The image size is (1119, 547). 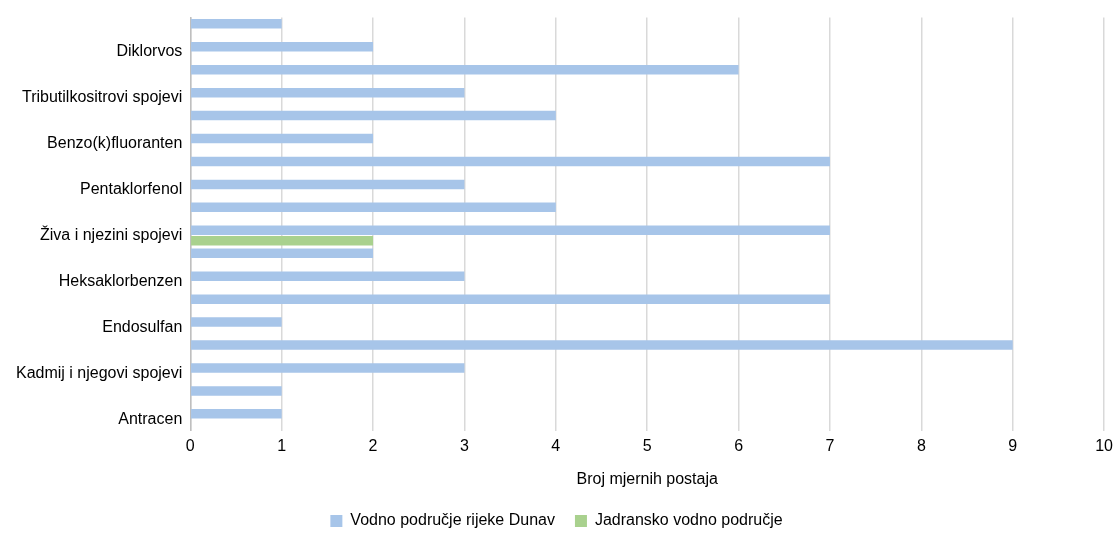 I want to click on x-tick-label: 10, so click(x=1104, y=445).